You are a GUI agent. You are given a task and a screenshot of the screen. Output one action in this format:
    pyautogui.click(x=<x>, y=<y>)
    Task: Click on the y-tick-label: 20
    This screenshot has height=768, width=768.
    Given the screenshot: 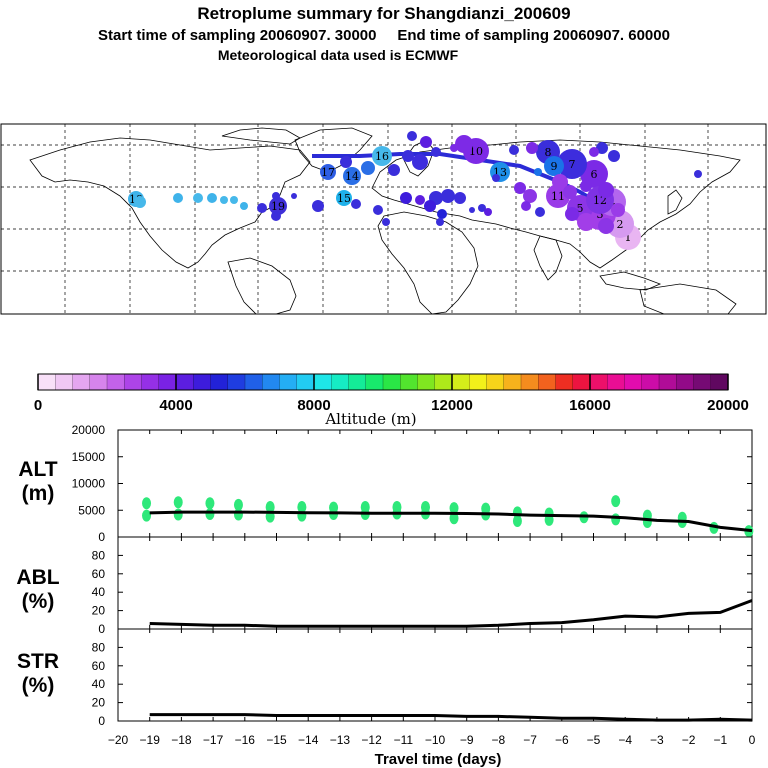 What is the action you would take?
    pyautogui.click(x=99, y=703)
    